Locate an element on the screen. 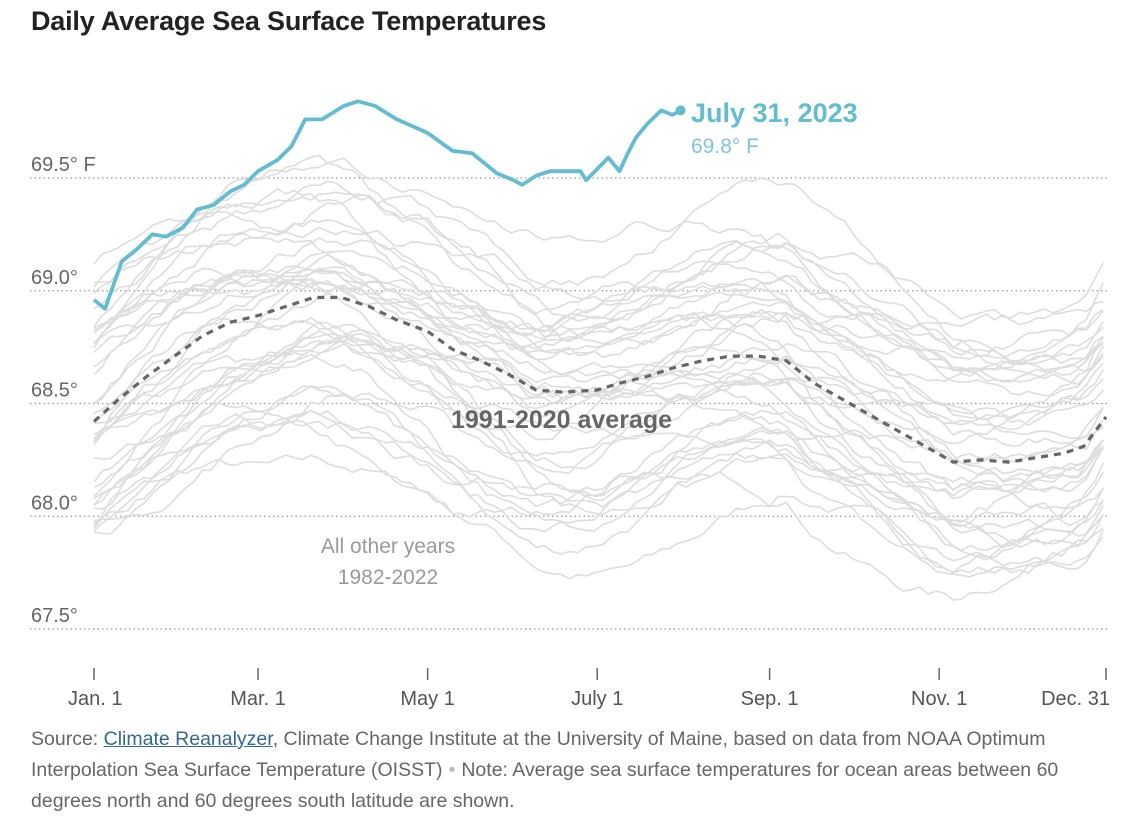 The height and width of the screenshot is (836, 1137). y-tick-label: 68.0° is located at coordinates (54, 503).